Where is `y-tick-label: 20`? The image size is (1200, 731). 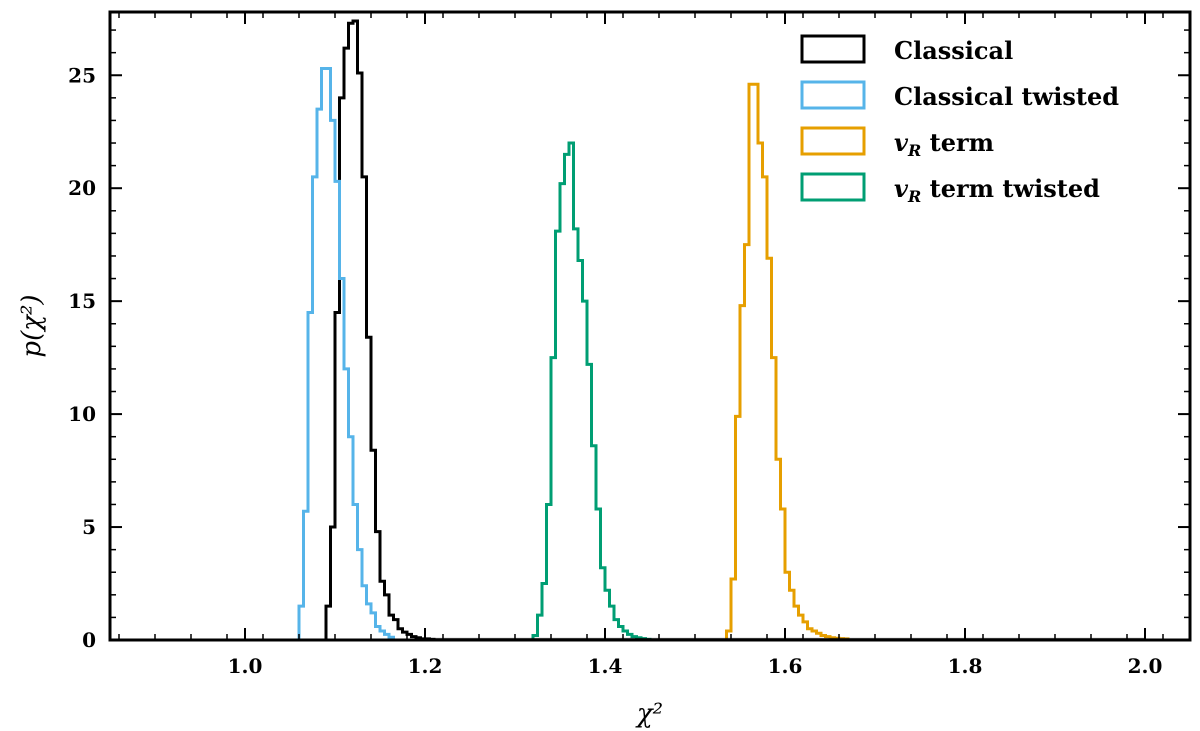
y-tick-label: 20 is located at coordinates (82, 188).